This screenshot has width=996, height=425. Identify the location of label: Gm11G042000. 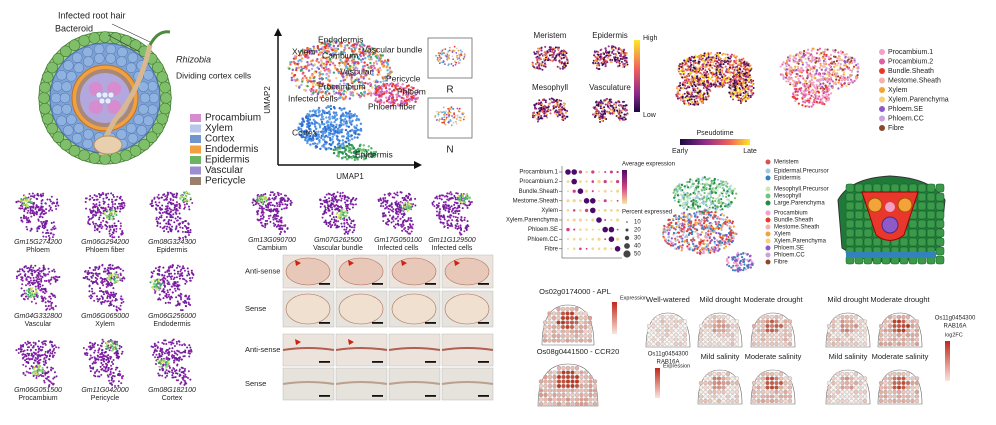
(104, 390).